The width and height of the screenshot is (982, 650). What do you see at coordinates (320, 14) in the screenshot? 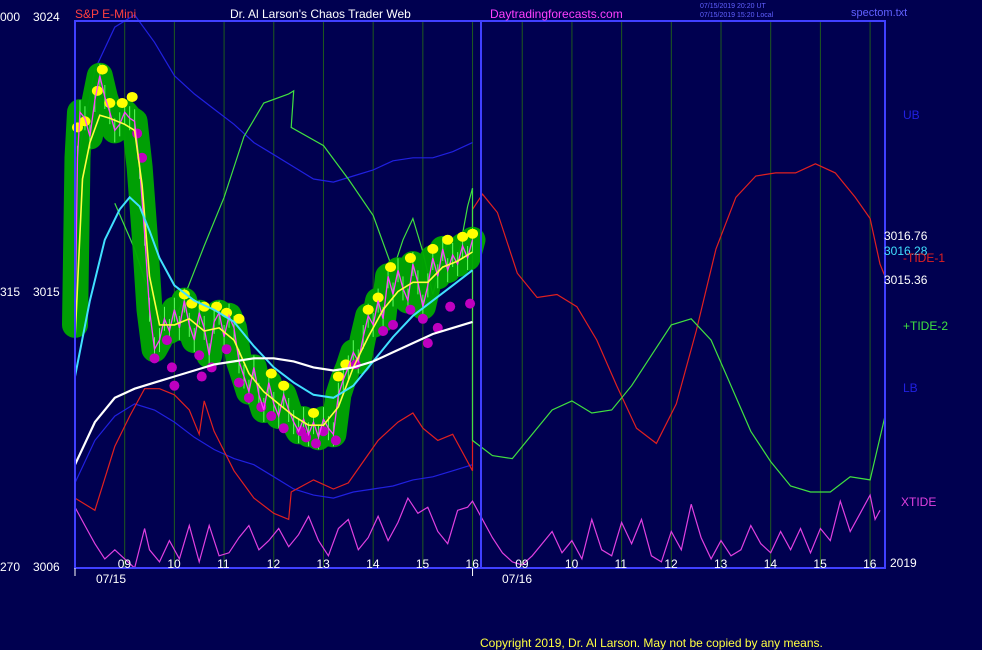
I see `author-title: Dr. Al Larson's Chaos Trader Web` at bounding box center [320, 14].